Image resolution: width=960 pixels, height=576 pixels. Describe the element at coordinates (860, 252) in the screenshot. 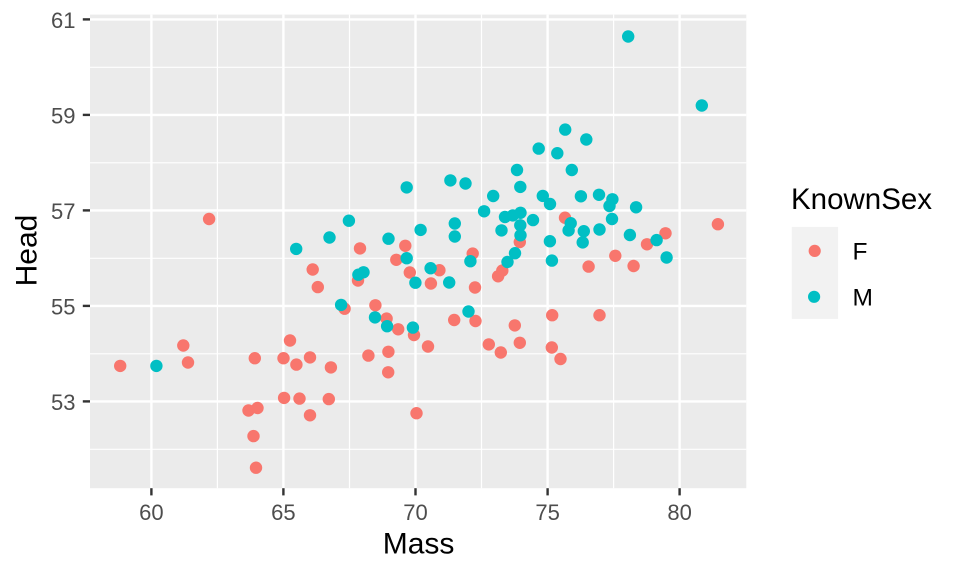

I see `svg-text: F` at that location.